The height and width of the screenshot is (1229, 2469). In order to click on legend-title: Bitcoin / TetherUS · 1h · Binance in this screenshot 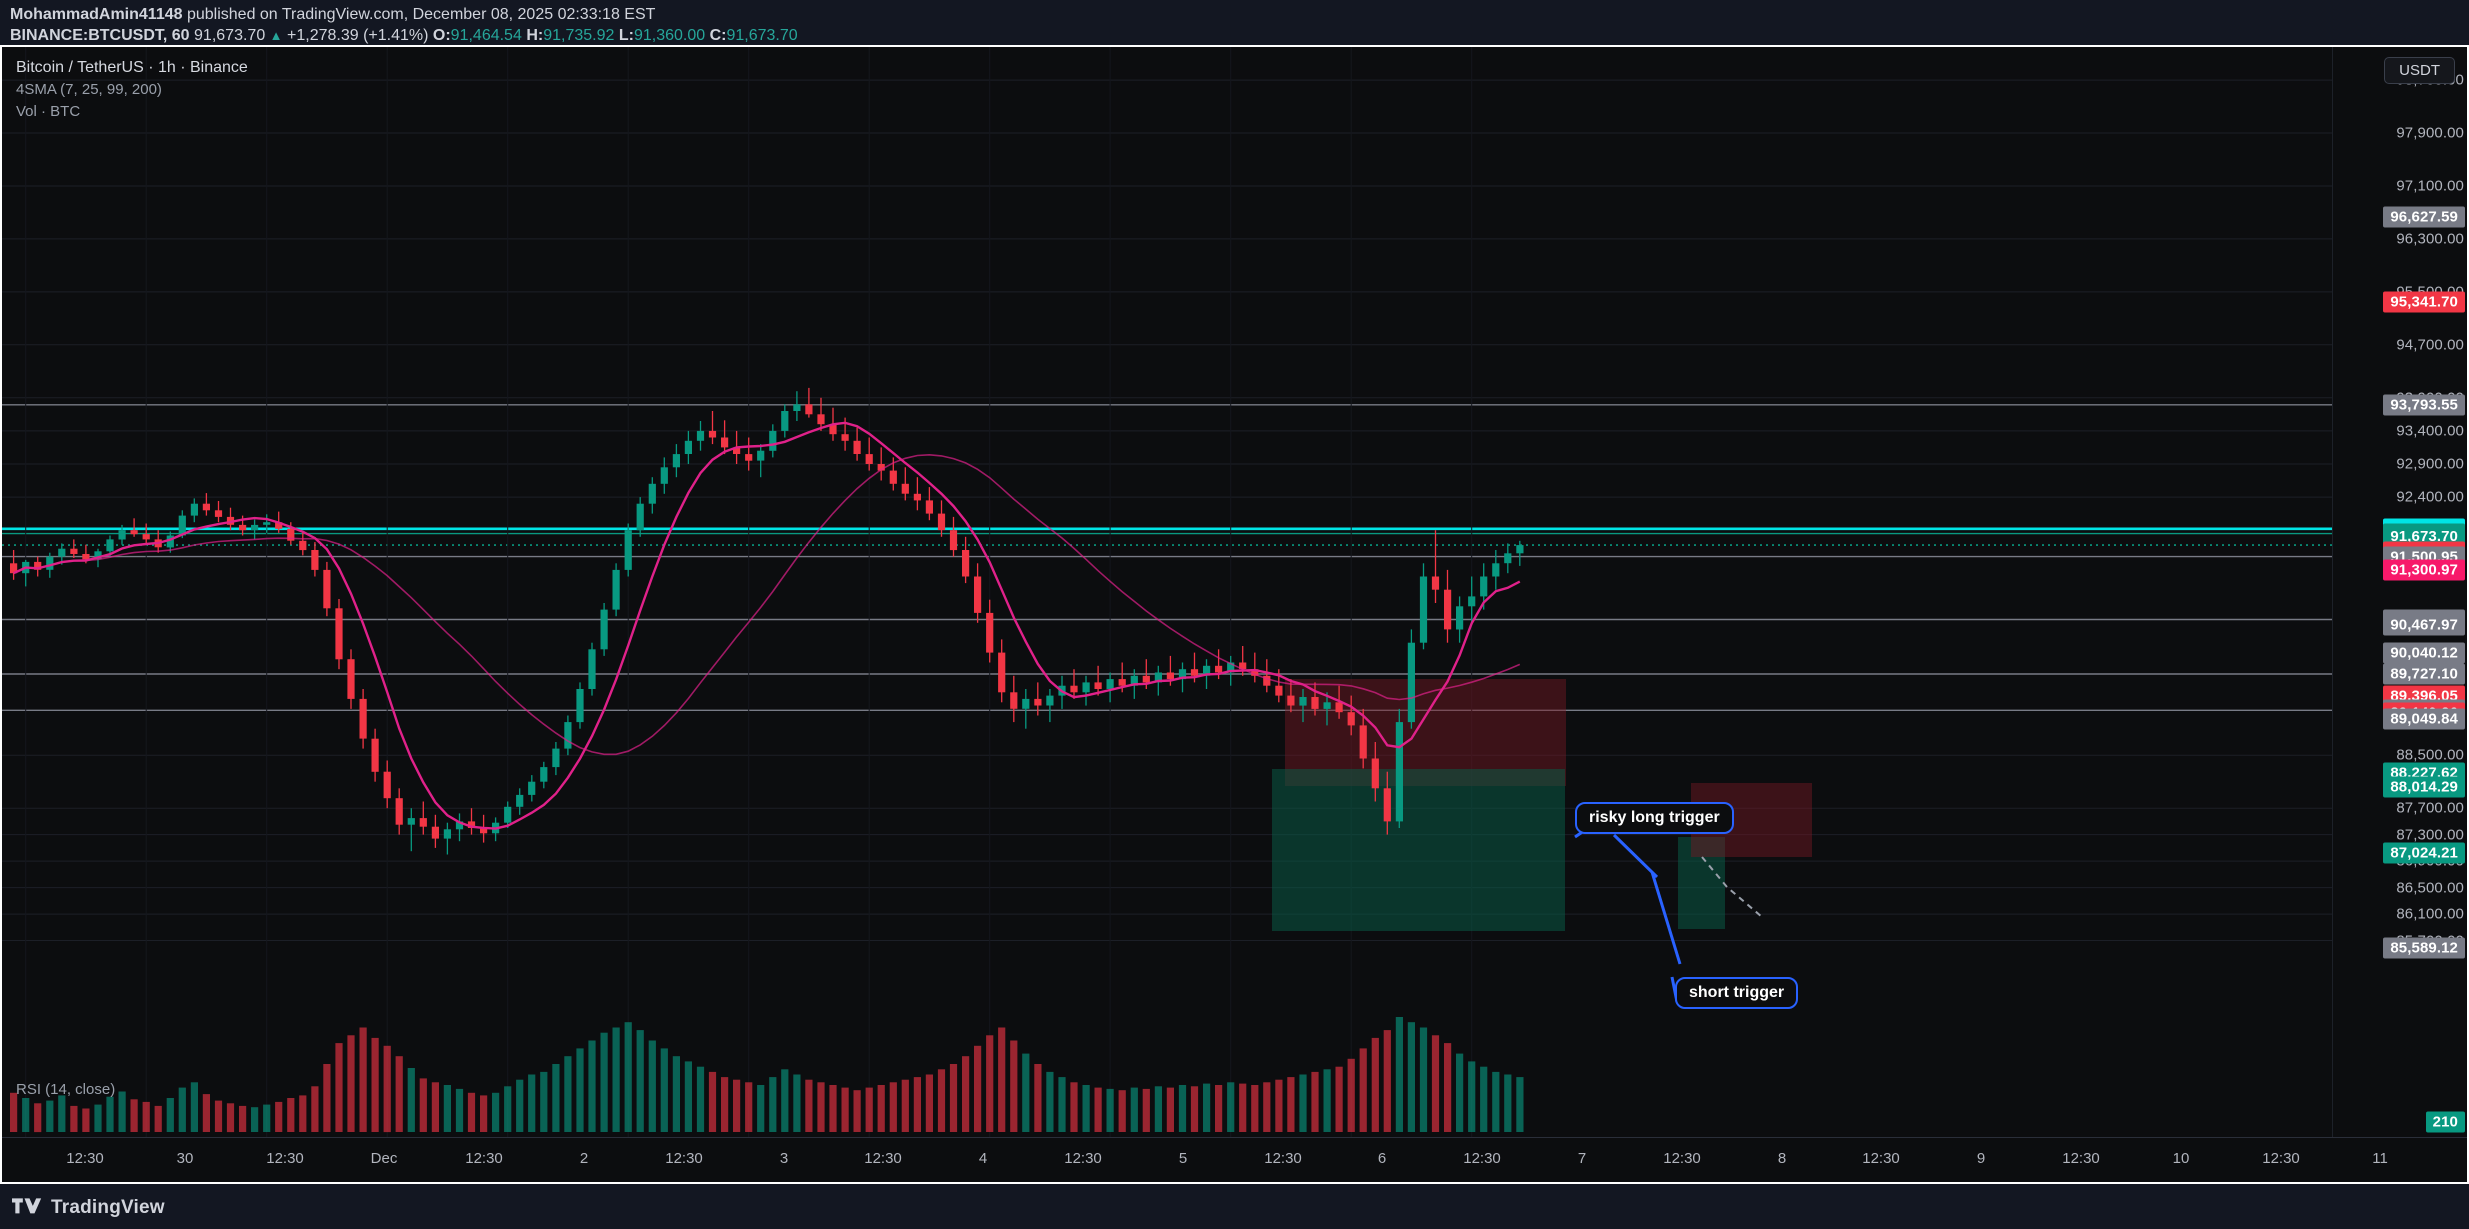, I will do `click(132, 67)`.